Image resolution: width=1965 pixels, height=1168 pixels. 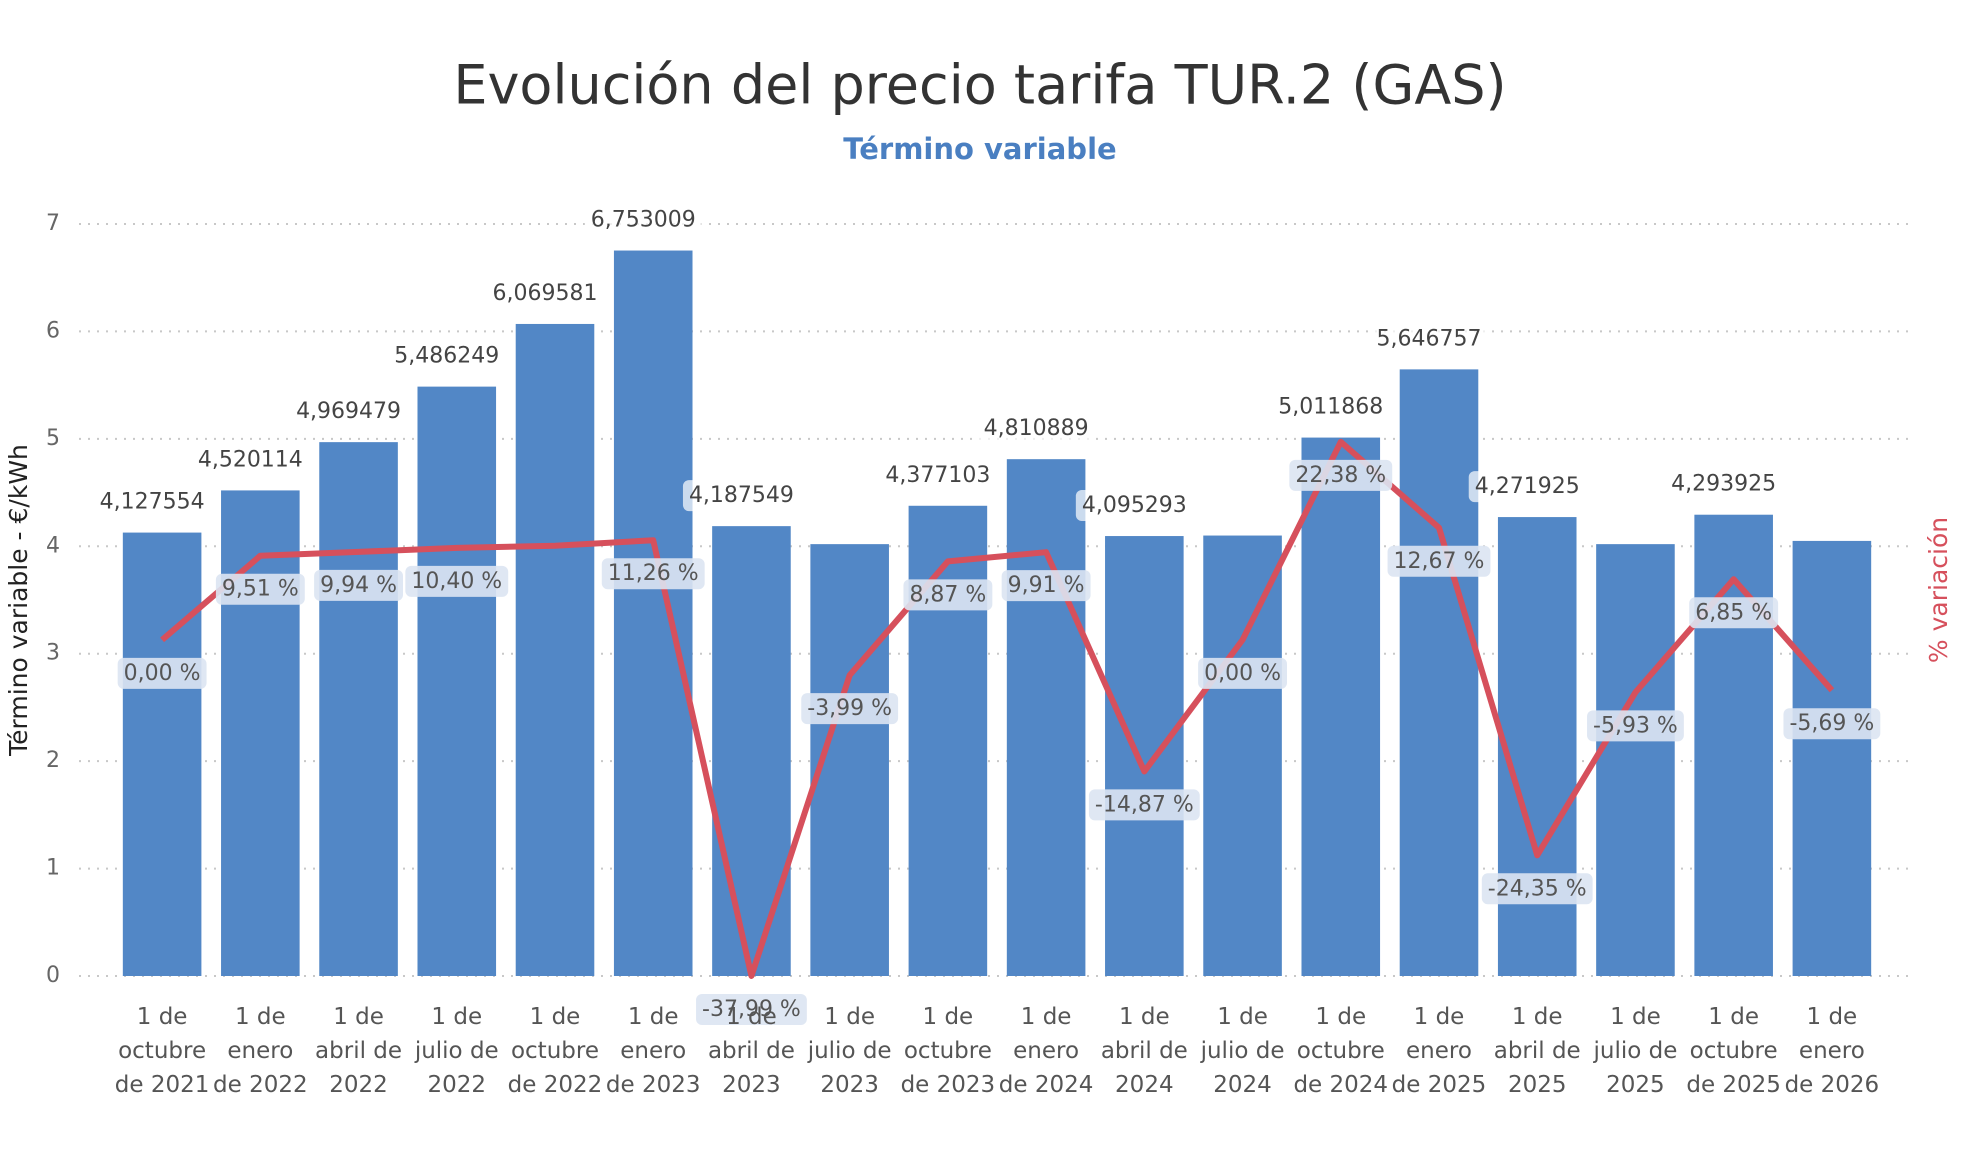 I want to click on line-value-label: -3,99 %, so click(x=849, y=708).